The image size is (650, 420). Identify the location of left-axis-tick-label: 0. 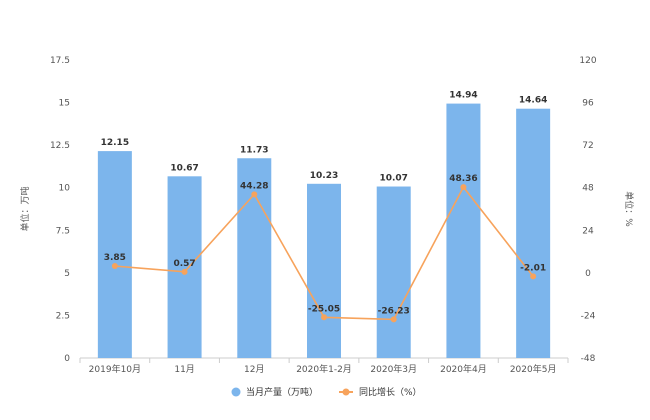
(67, 359).